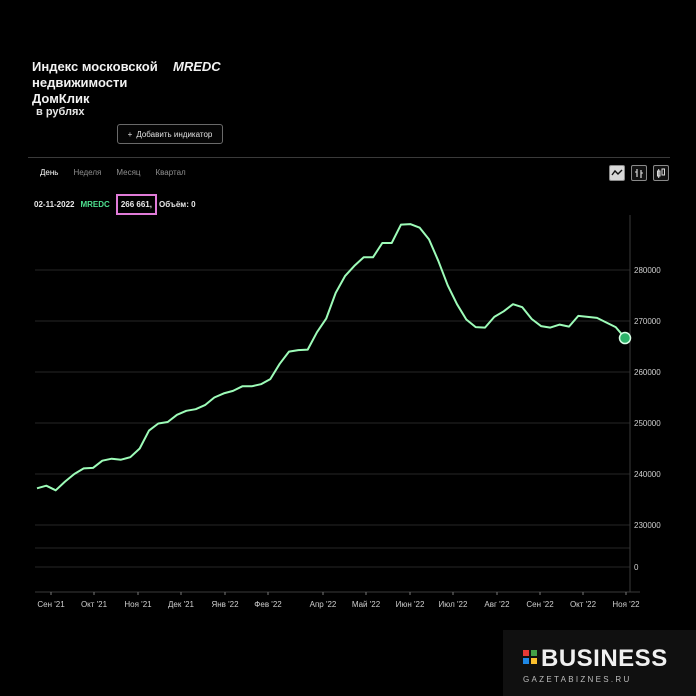 The image size is (696, 696). I want to click on y-tick-label: 230000, so click(647, 525).